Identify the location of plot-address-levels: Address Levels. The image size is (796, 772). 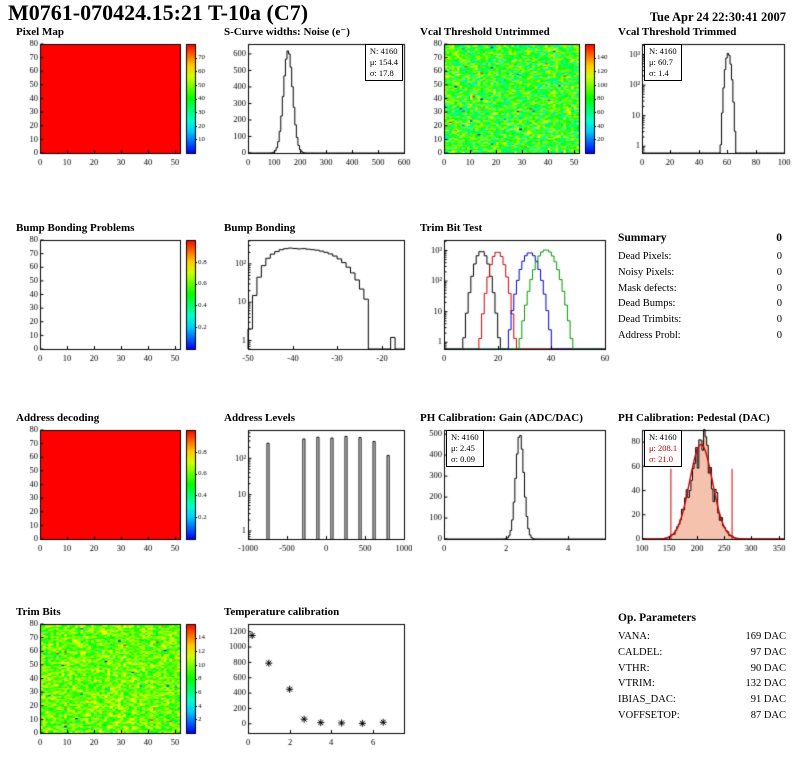
(317, 483).